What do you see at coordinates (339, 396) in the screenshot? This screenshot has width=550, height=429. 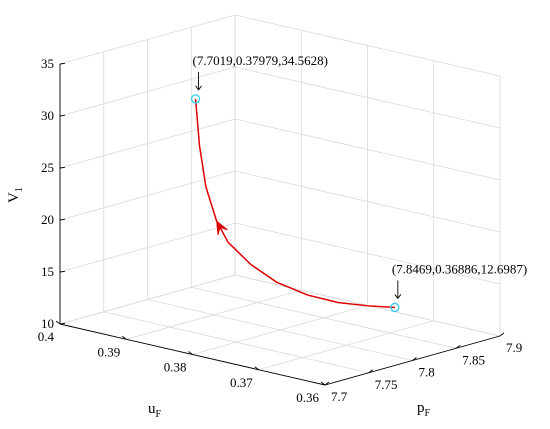 I see `x-tick-label: 7.7` at bounding box center [339, 396].